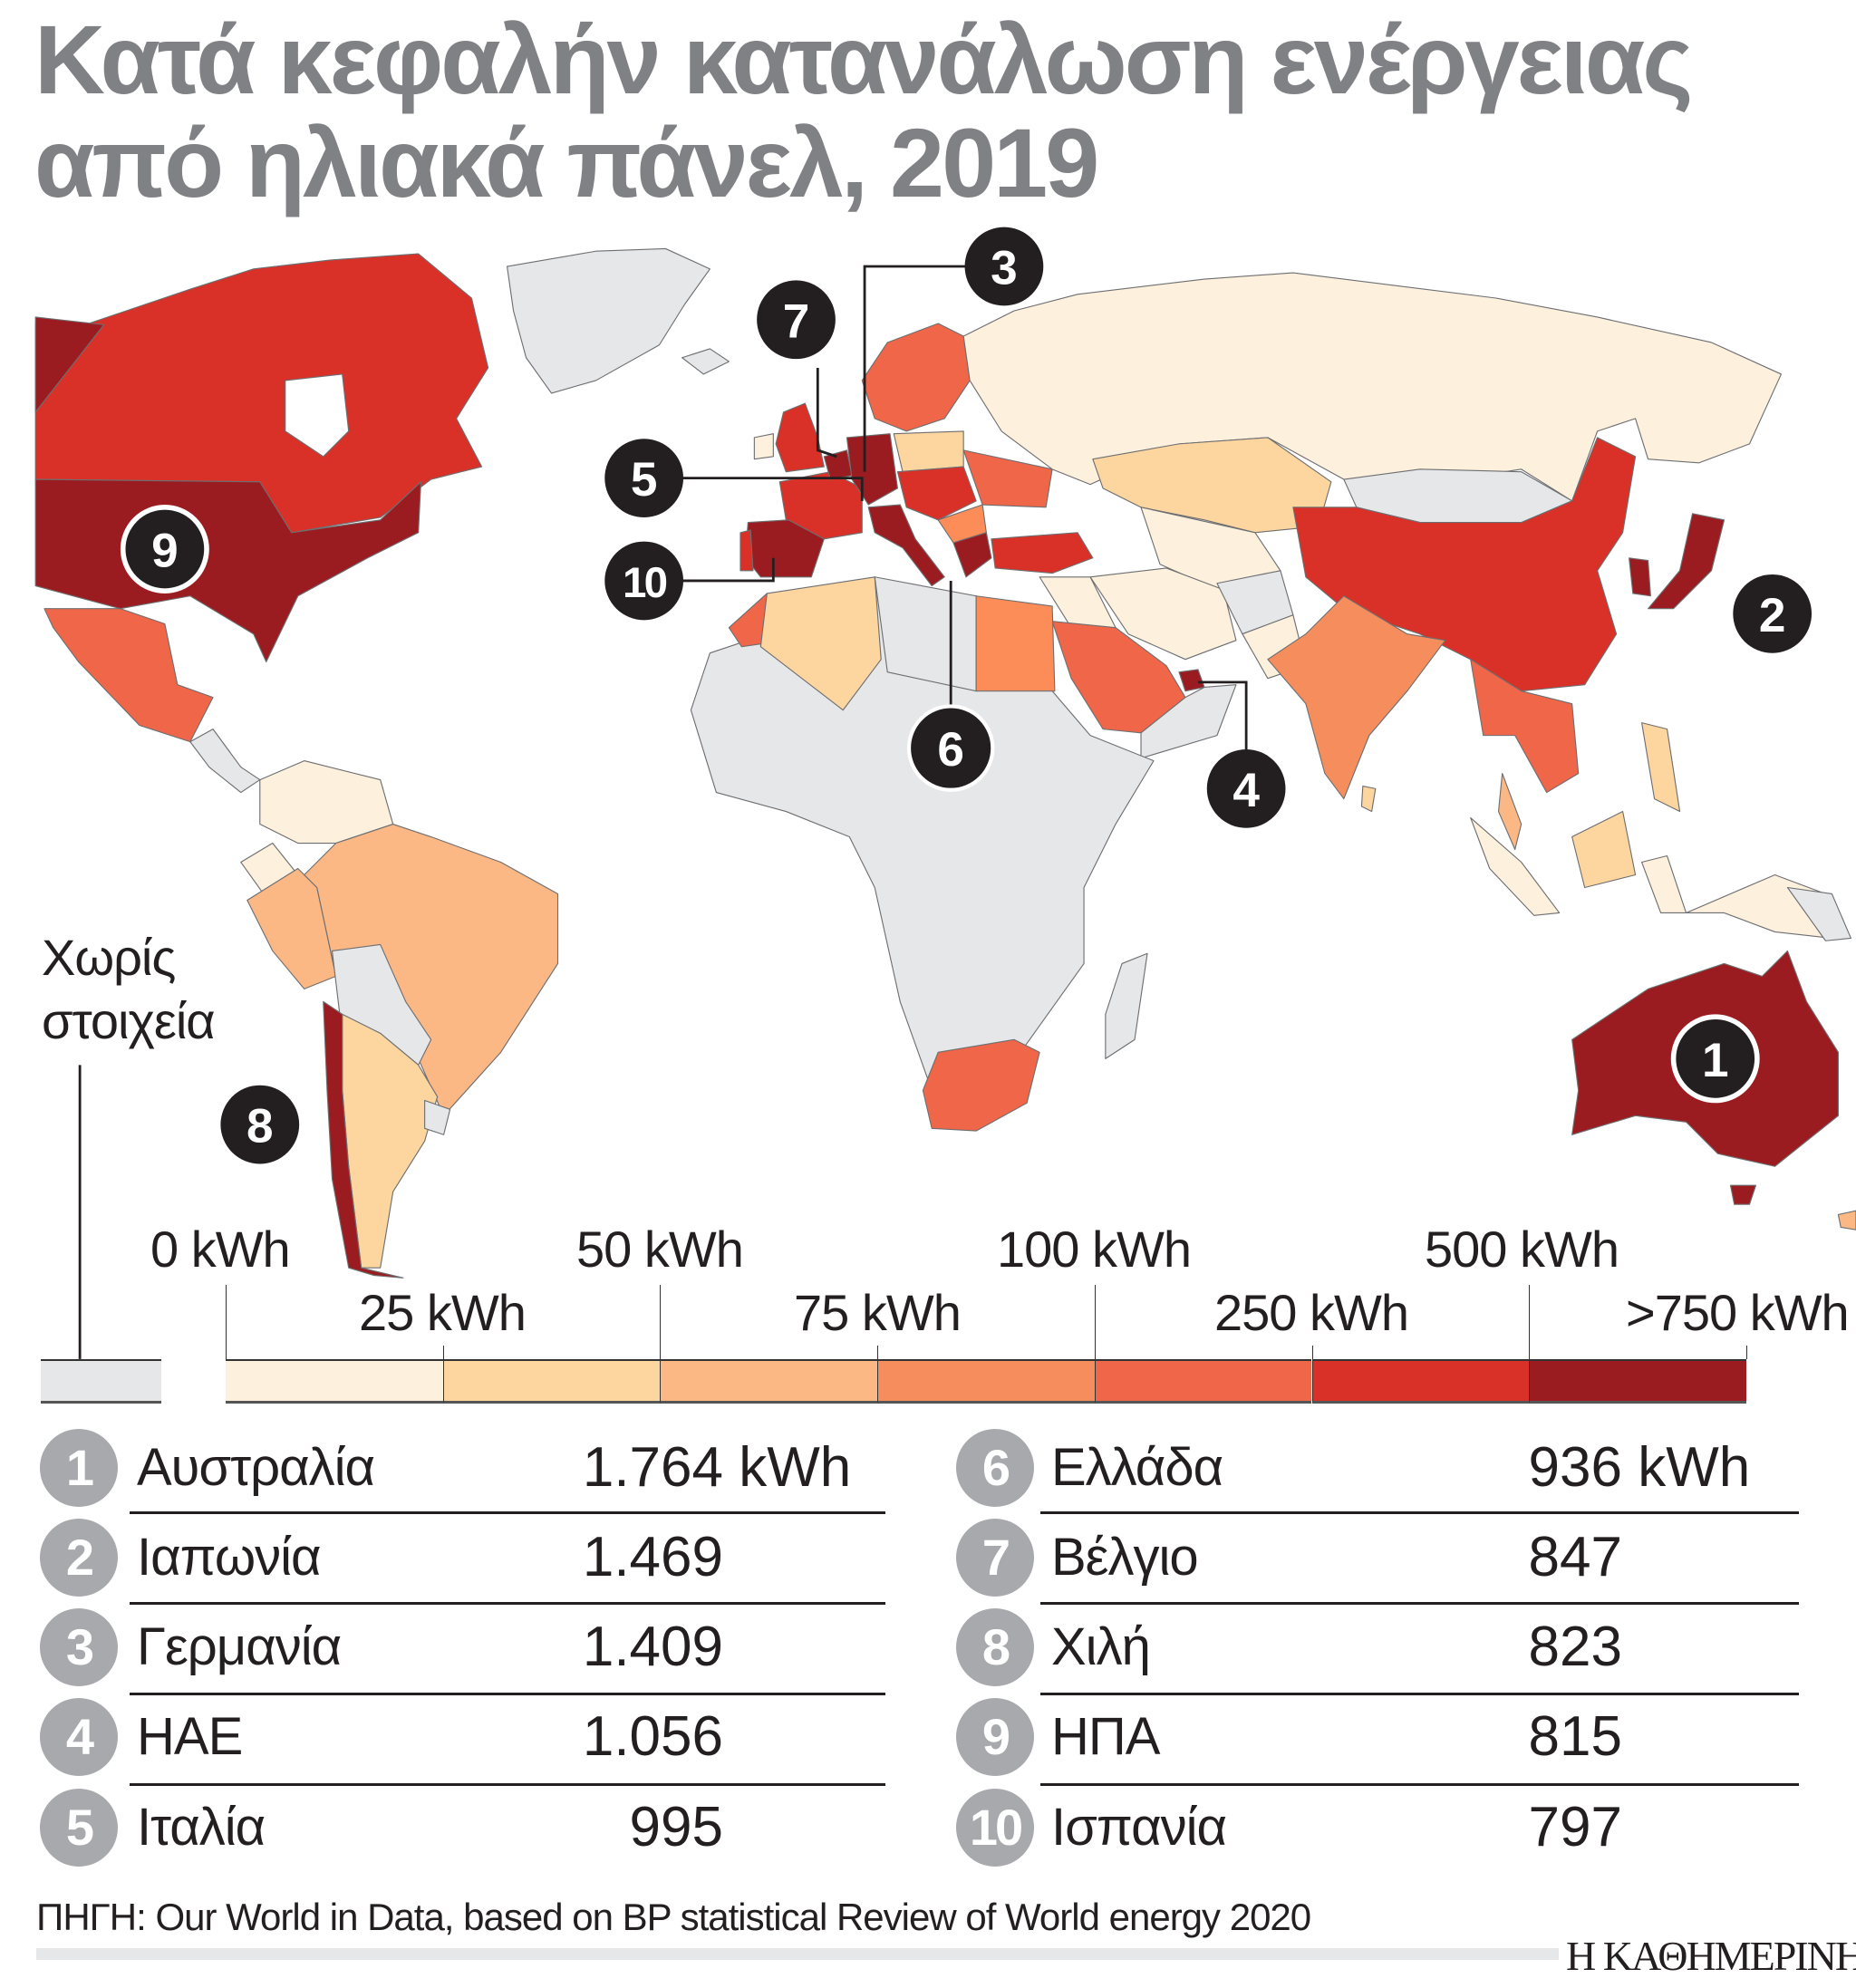 The image size is (1856, 1988). What do you see at coordinates (1191, 680) in the screenshot?
I see `region-uae` at bounding box center [1191, 680].